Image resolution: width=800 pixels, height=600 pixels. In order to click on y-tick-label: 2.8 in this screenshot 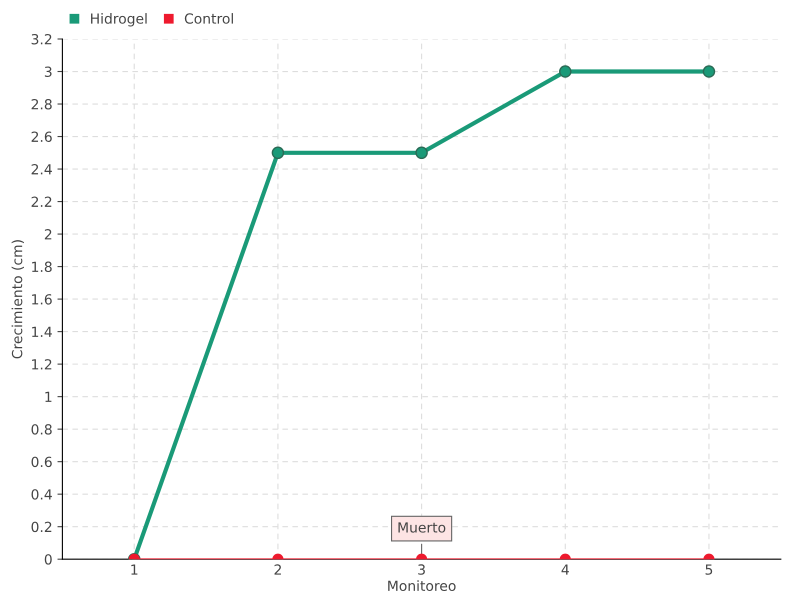, I will do `click(42, 104)`.